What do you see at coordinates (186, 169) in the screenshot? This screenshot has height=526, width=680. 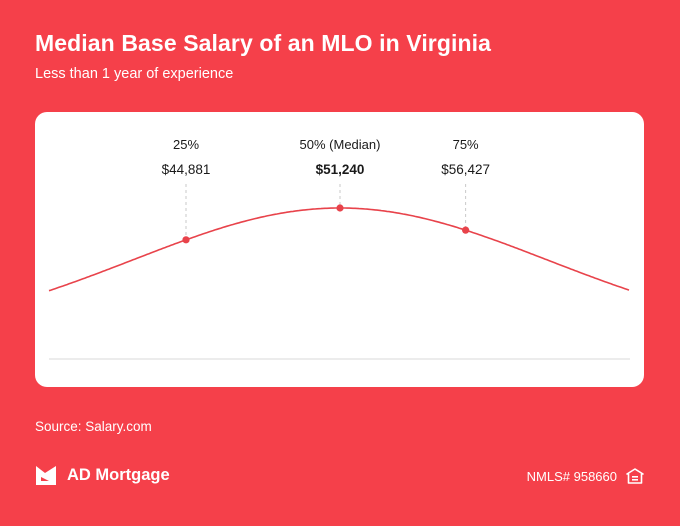 I see `value-label-25: $44,881` at bounding box center [186, 169].